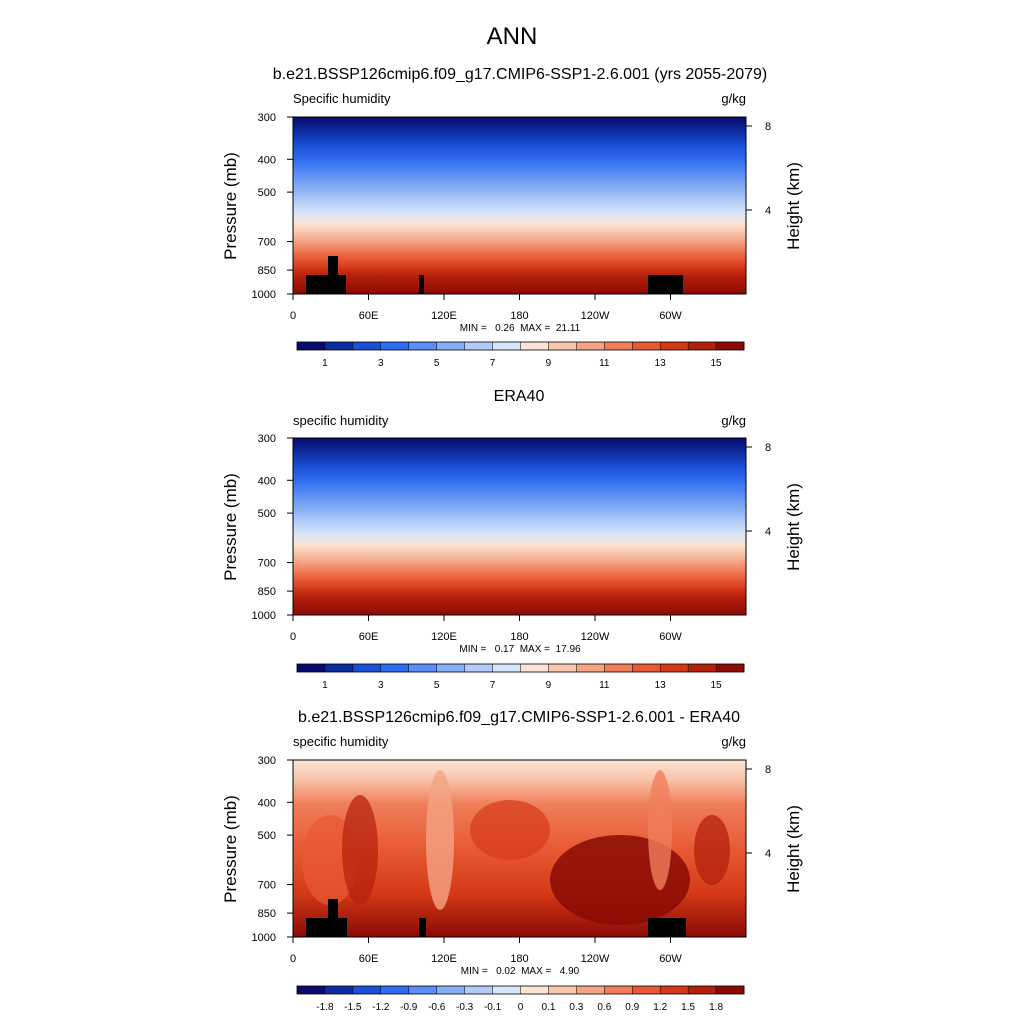  Describe the element at coordinates (494, 275) in the screenshot. I see `panel-1-terrain` at that location.